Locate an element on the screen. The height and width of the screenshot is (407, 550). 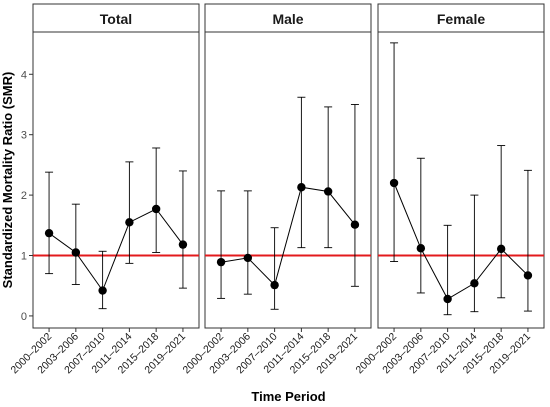
y-axis: 0 1 2 3 4 is located at coordinates (27, 196).